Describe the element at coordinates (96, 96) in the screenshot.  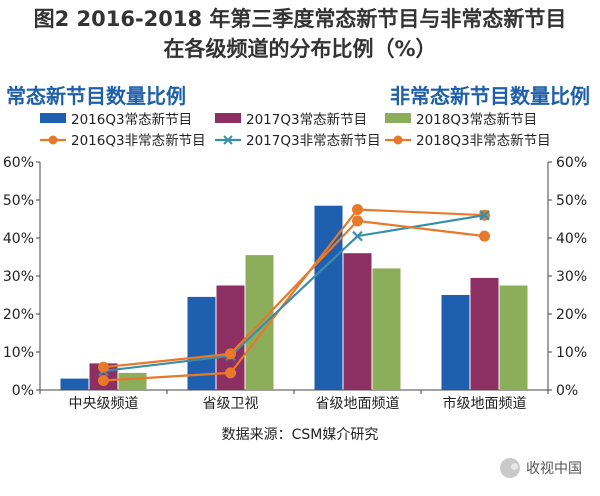
I see `left-axis-heading: 常态新节目数量比例` at that location.